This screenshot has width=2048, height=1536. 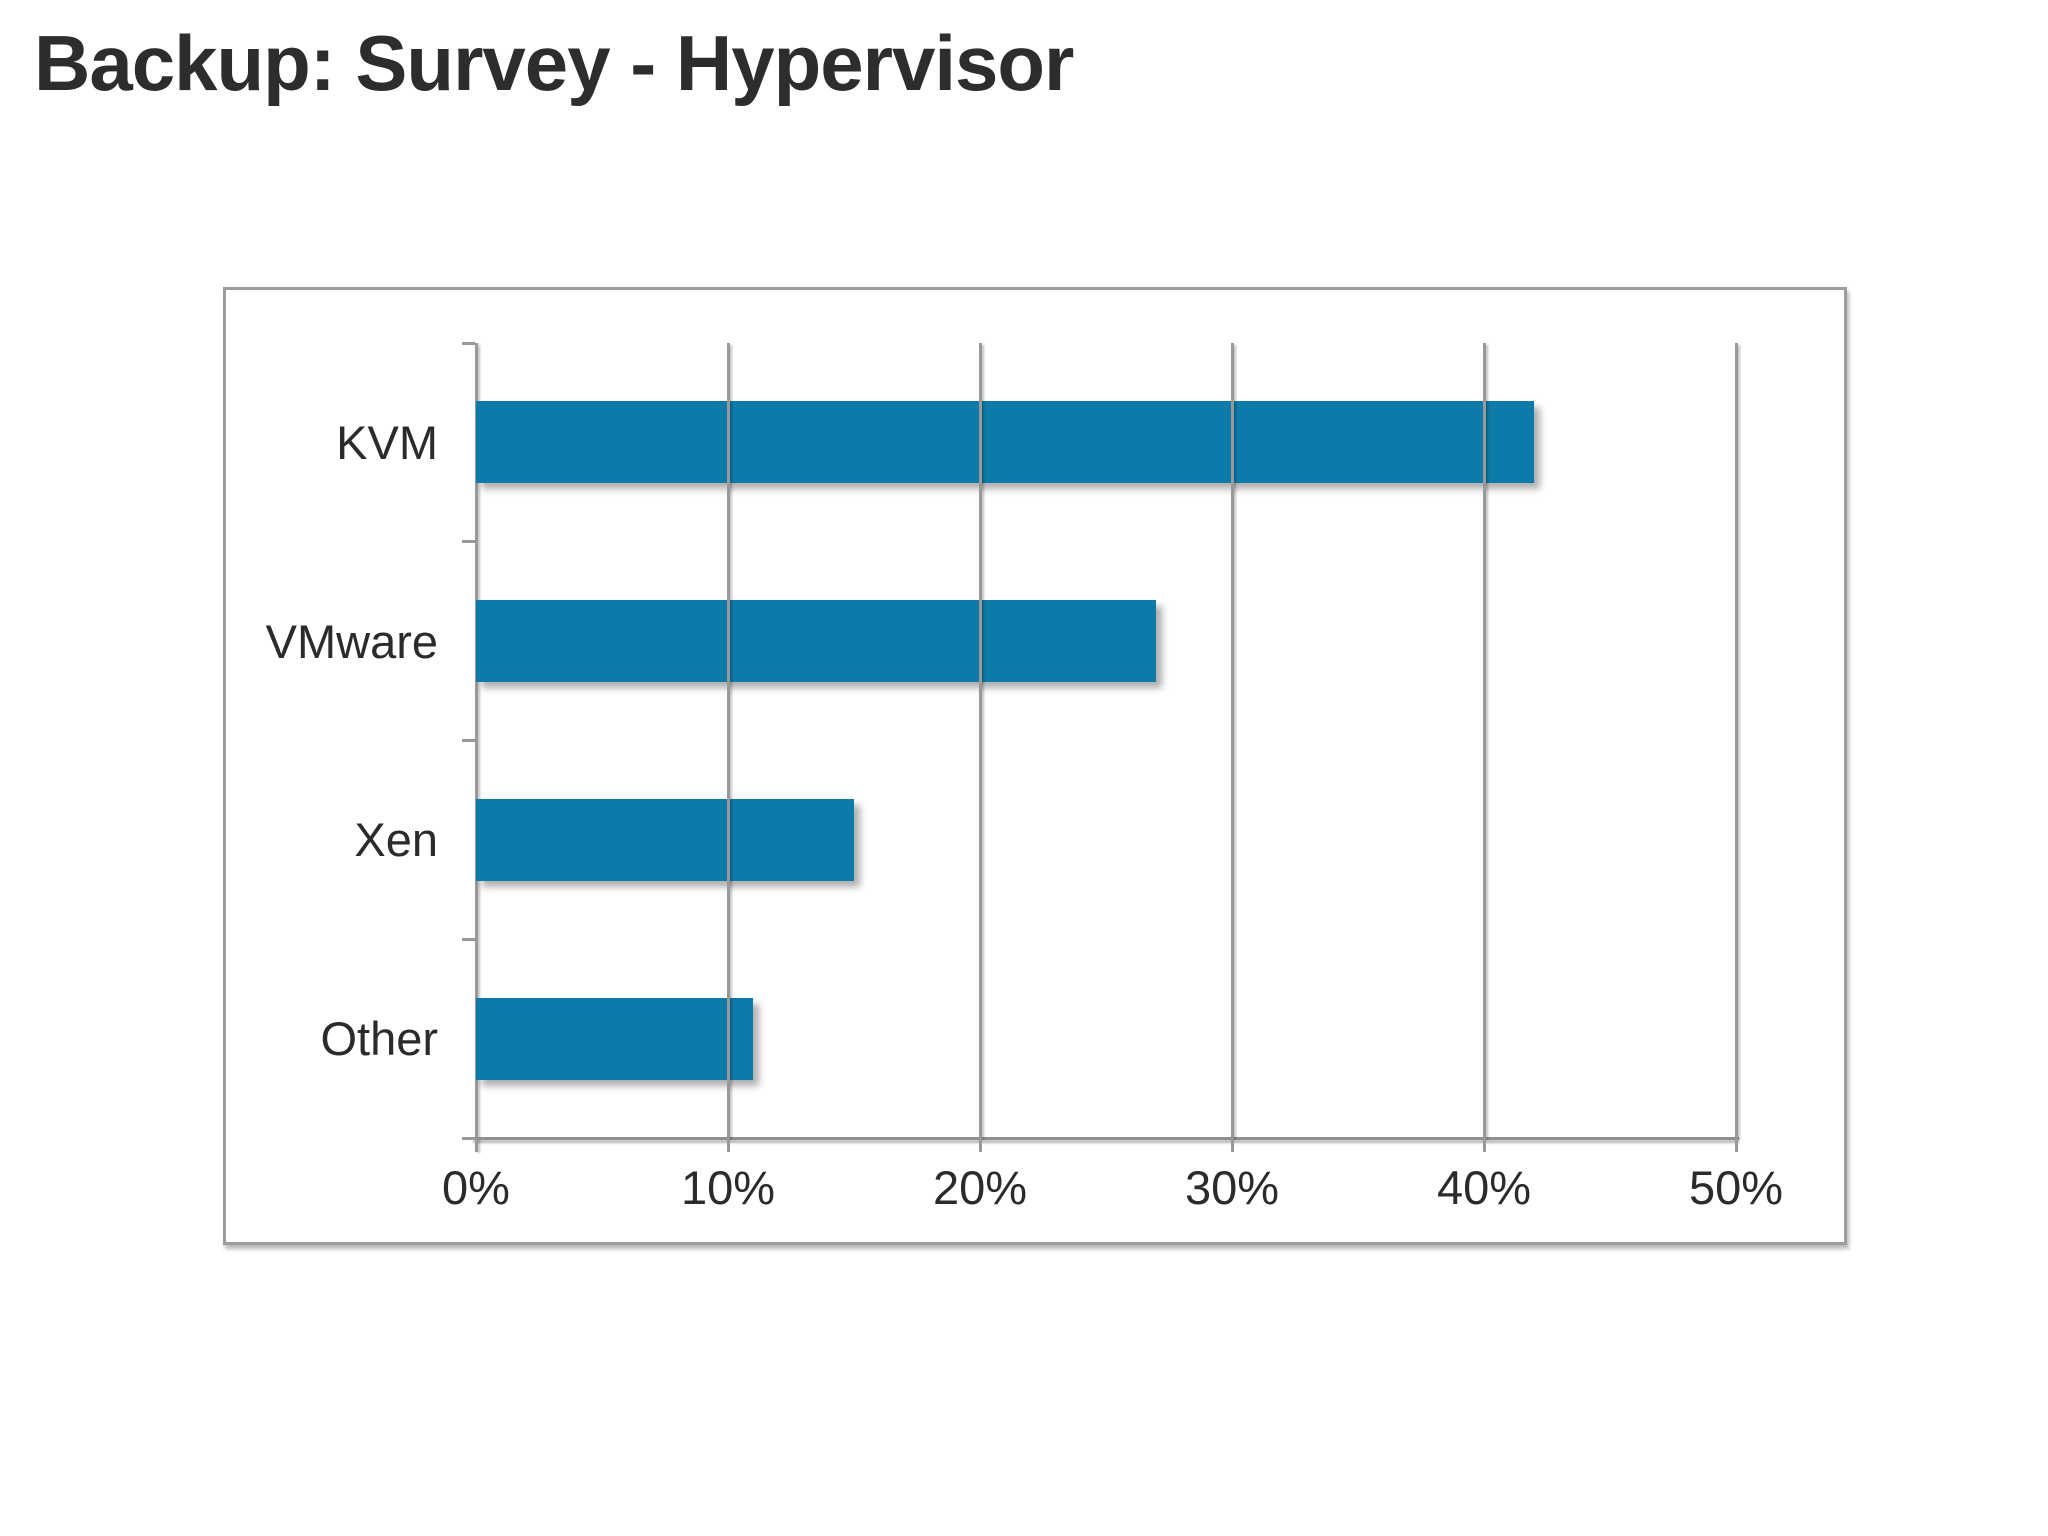 I want to click on bar-xen, so click(x=665, y=839).